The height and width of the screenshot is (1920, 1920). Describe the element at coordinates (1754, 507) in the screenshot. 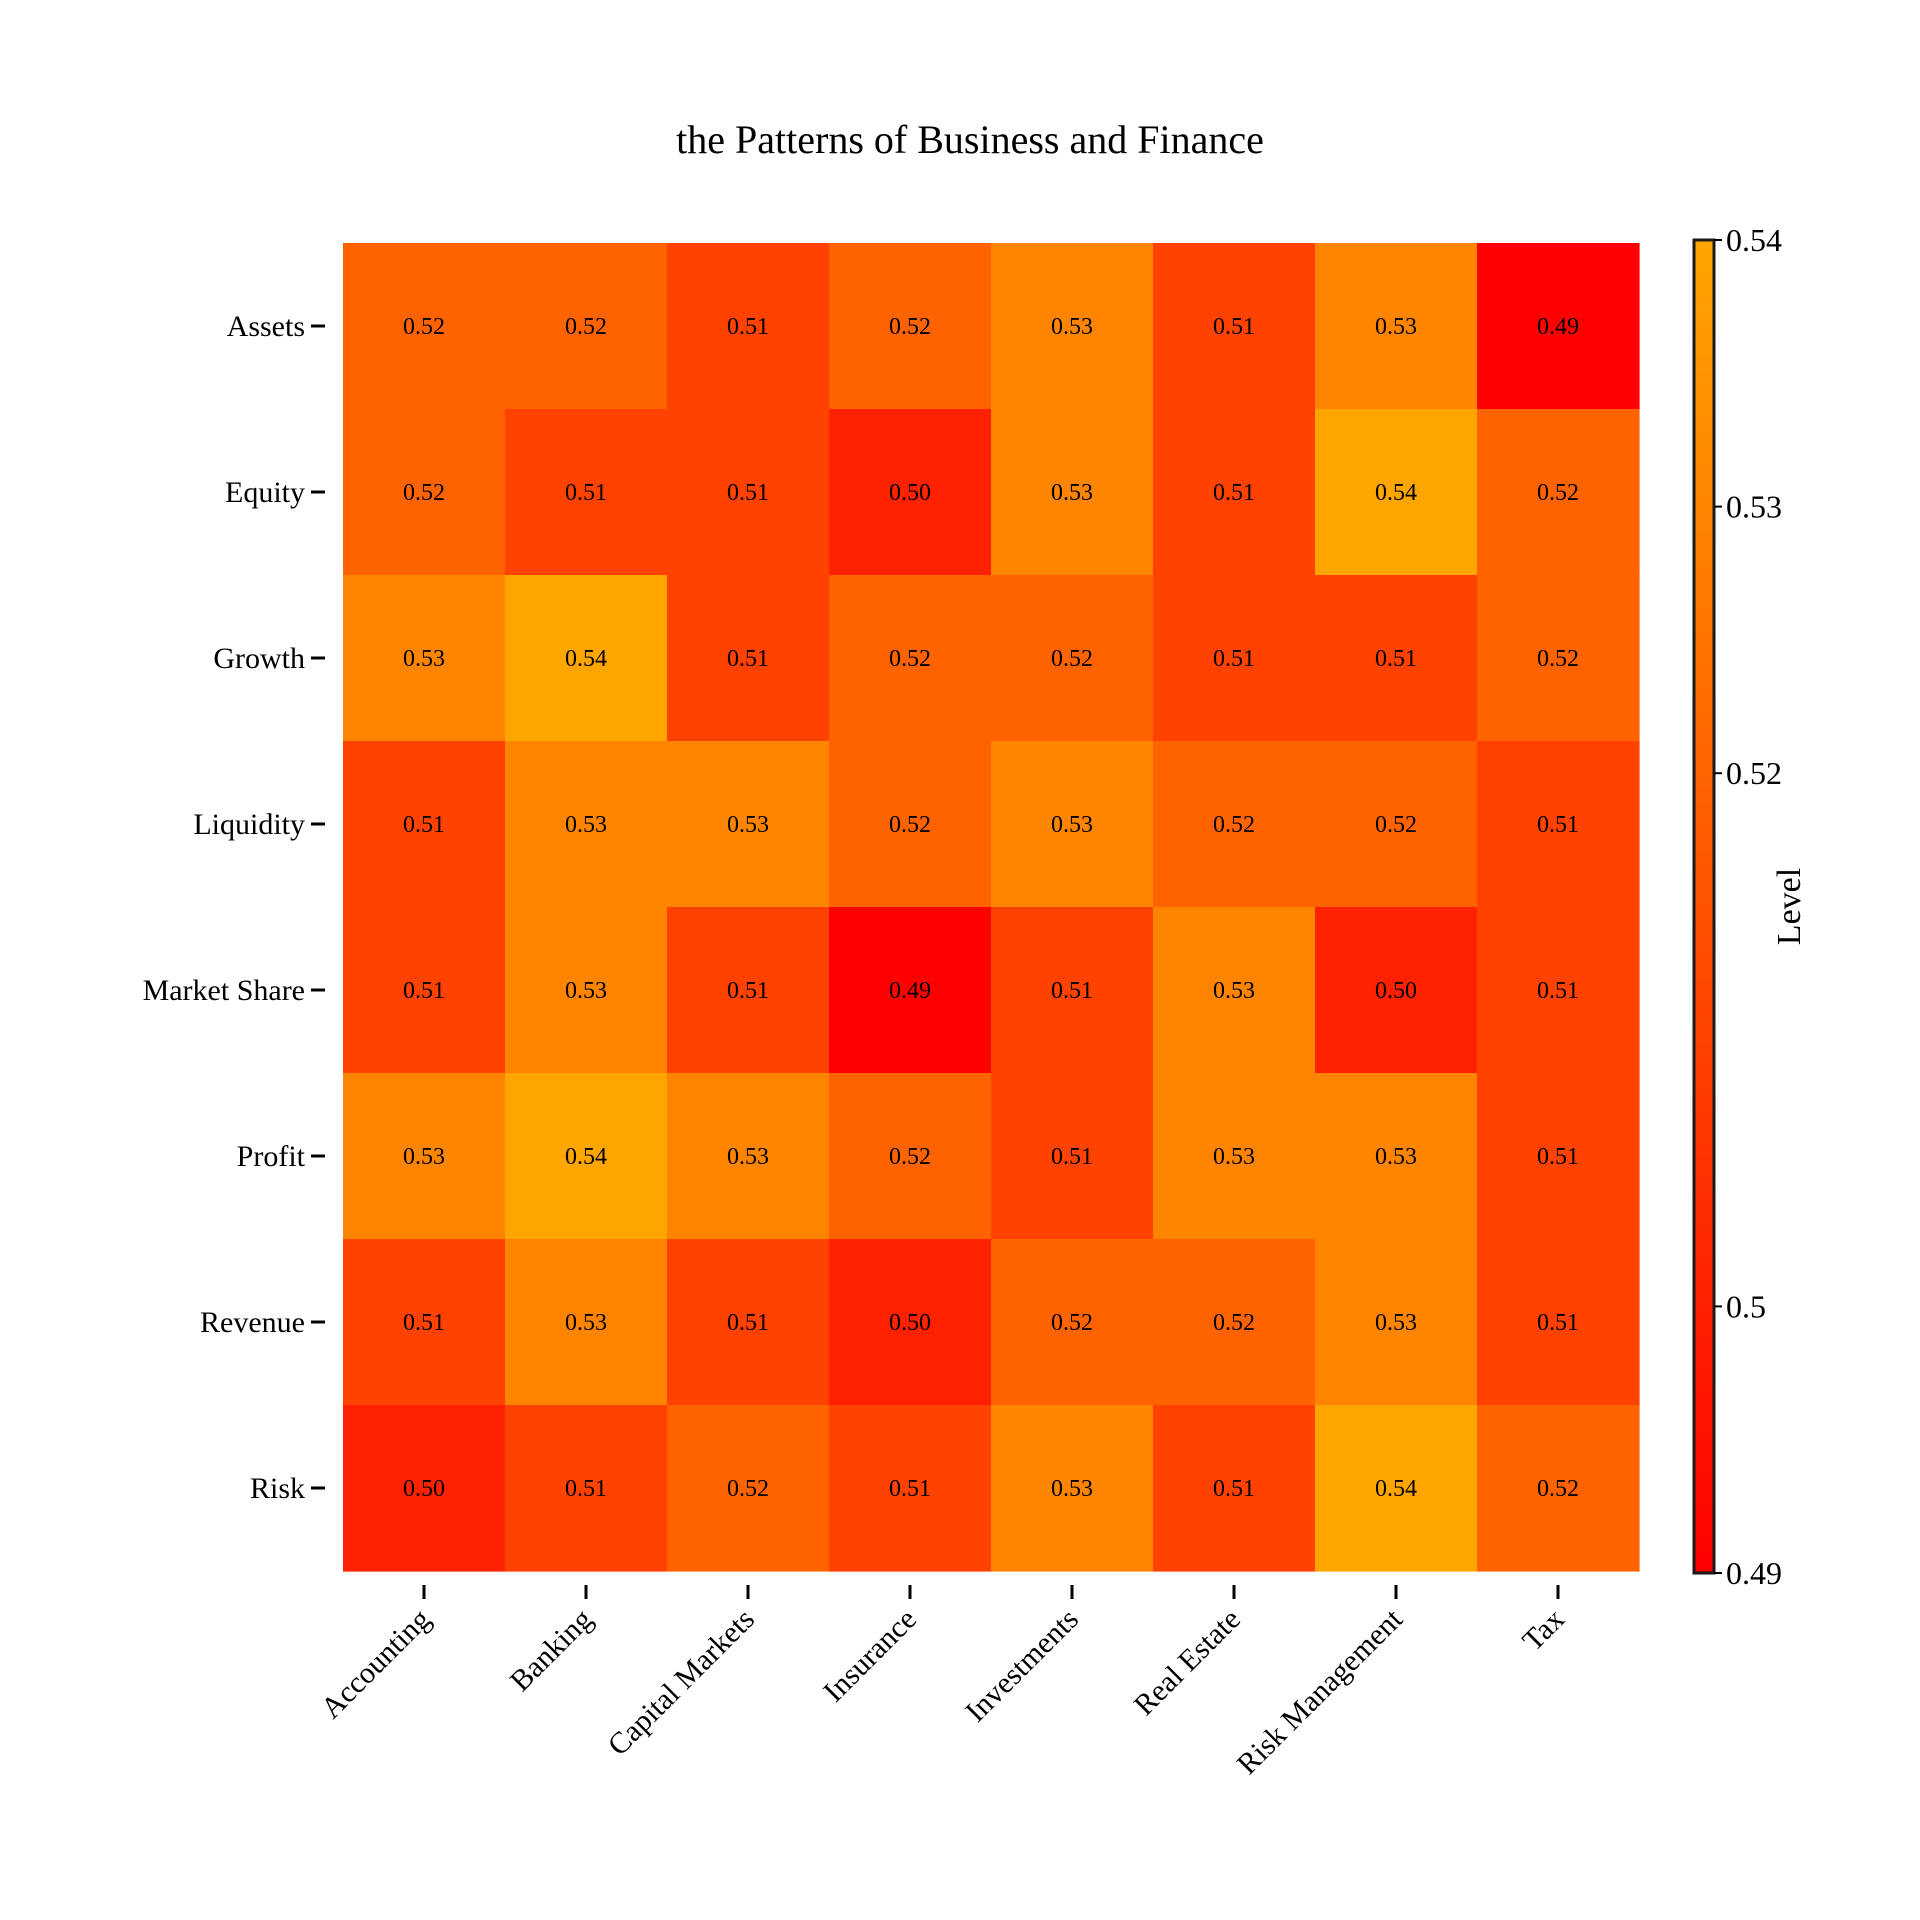

I see `colorbar-tick-label: 0.53` at that location.